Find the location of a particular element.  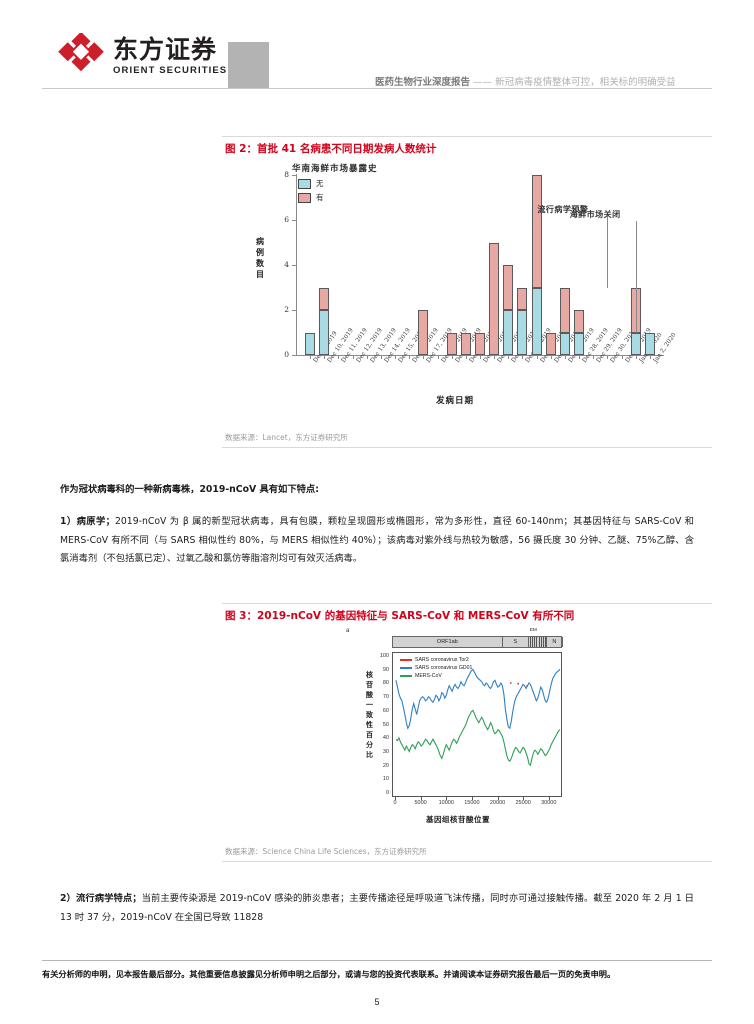

chart2-y-tick-label: 2 is located at coordinates (286, 309).